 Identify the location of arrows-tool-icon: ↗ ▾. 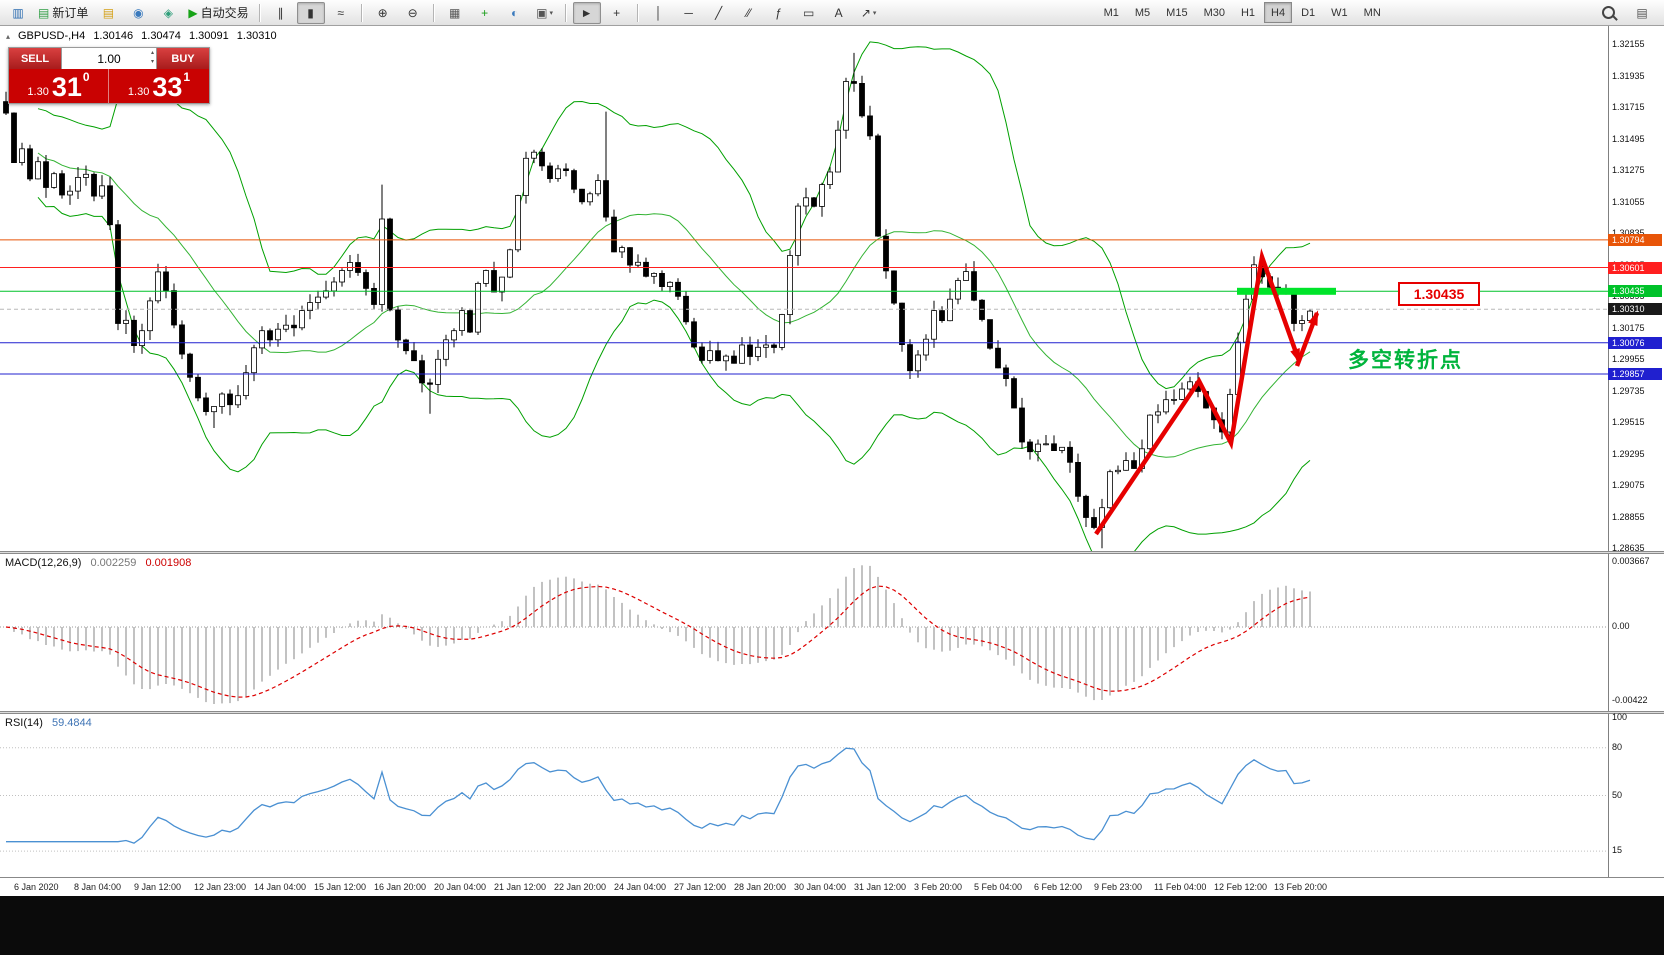
(869, 13).